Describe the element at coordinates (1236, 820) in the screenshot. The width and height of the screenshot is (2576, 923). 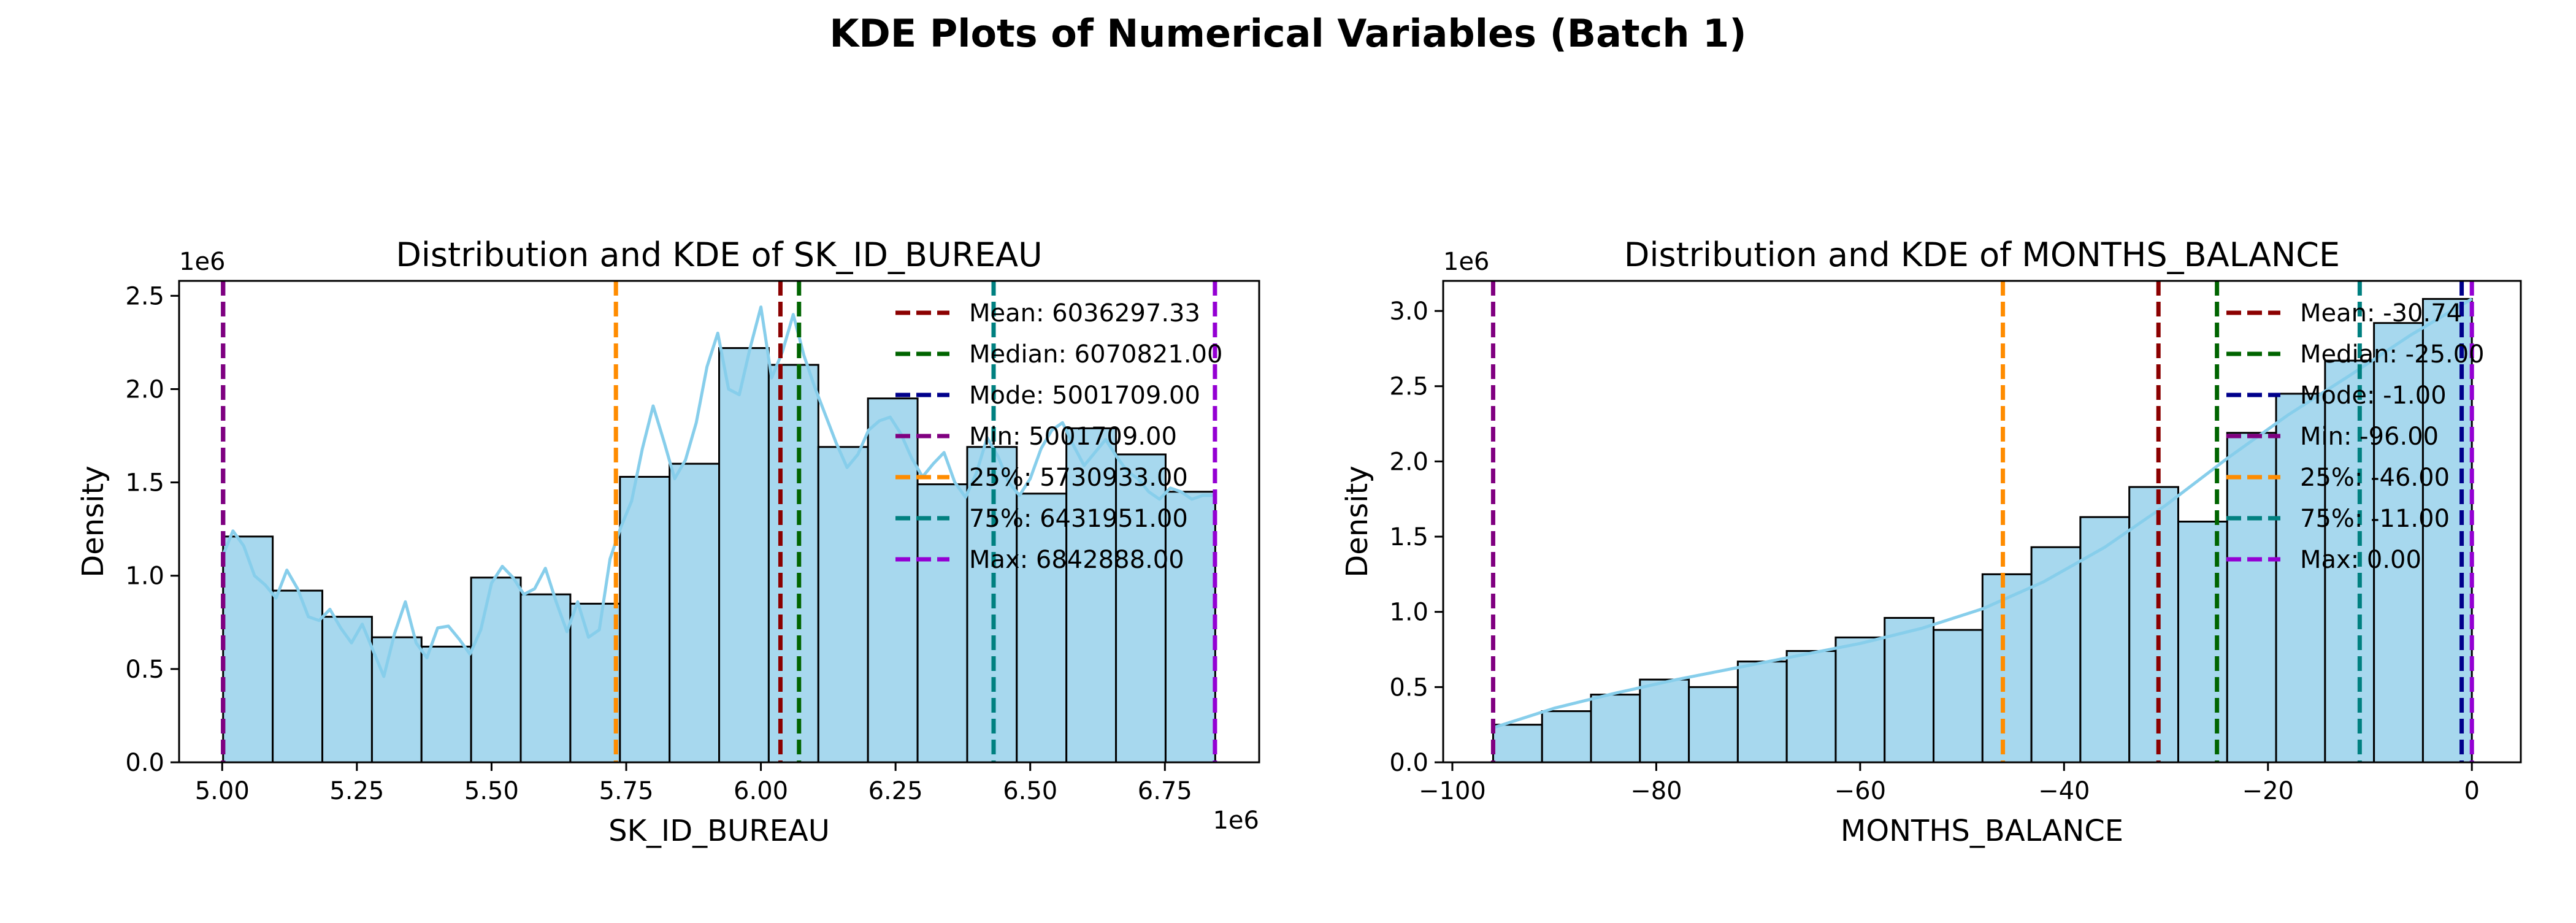
I see `x-offset-label: 1e6` at that location.